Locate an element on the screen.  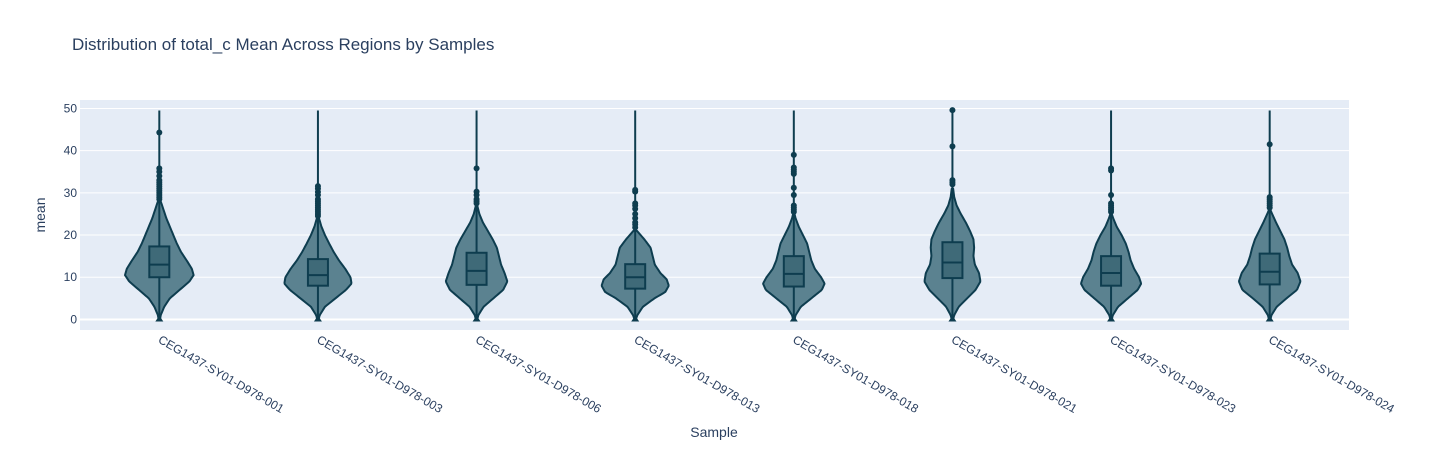
y-tick-label: 20 is located at coordinates (71, 235).